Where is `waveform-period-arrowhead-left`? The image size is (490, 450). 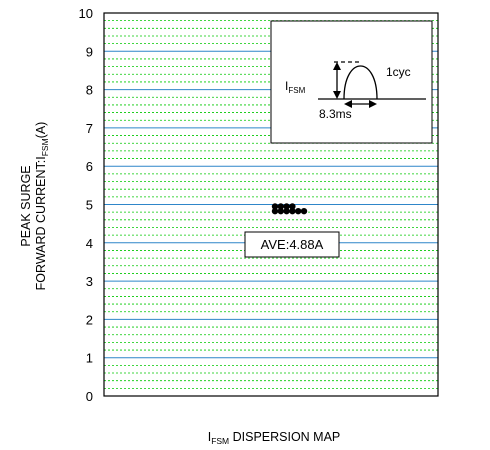
waveform-period-arrowhead-left is located at coordinates (348, 104).